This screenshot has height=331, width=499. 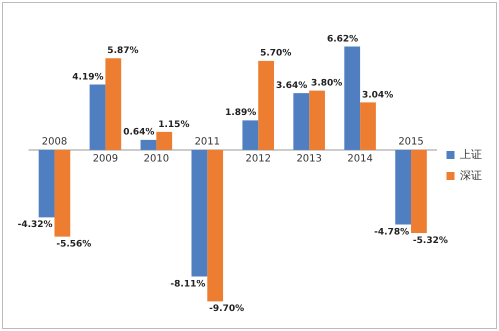 What do you see at coordinates (123, 51) in the screenshot?
I see `data-label: 5.87%` at bounding box center [123, 51].